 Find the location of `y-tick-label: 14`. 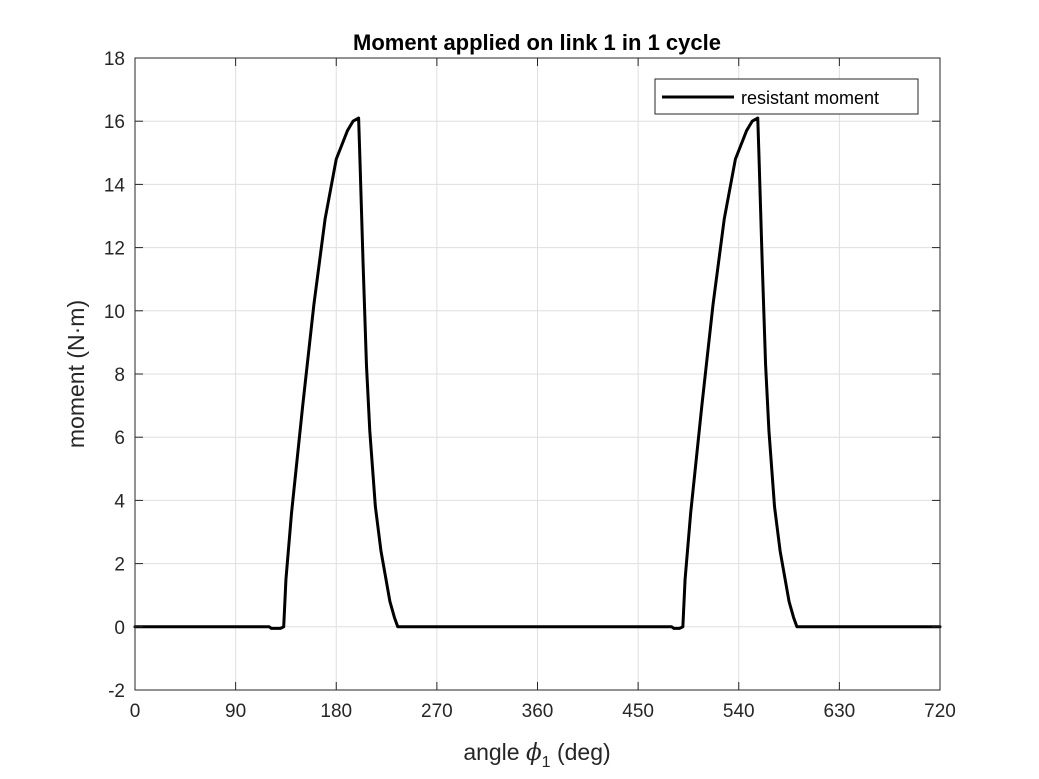

y-tick-label: 14 is located at coordinates (115, 185).